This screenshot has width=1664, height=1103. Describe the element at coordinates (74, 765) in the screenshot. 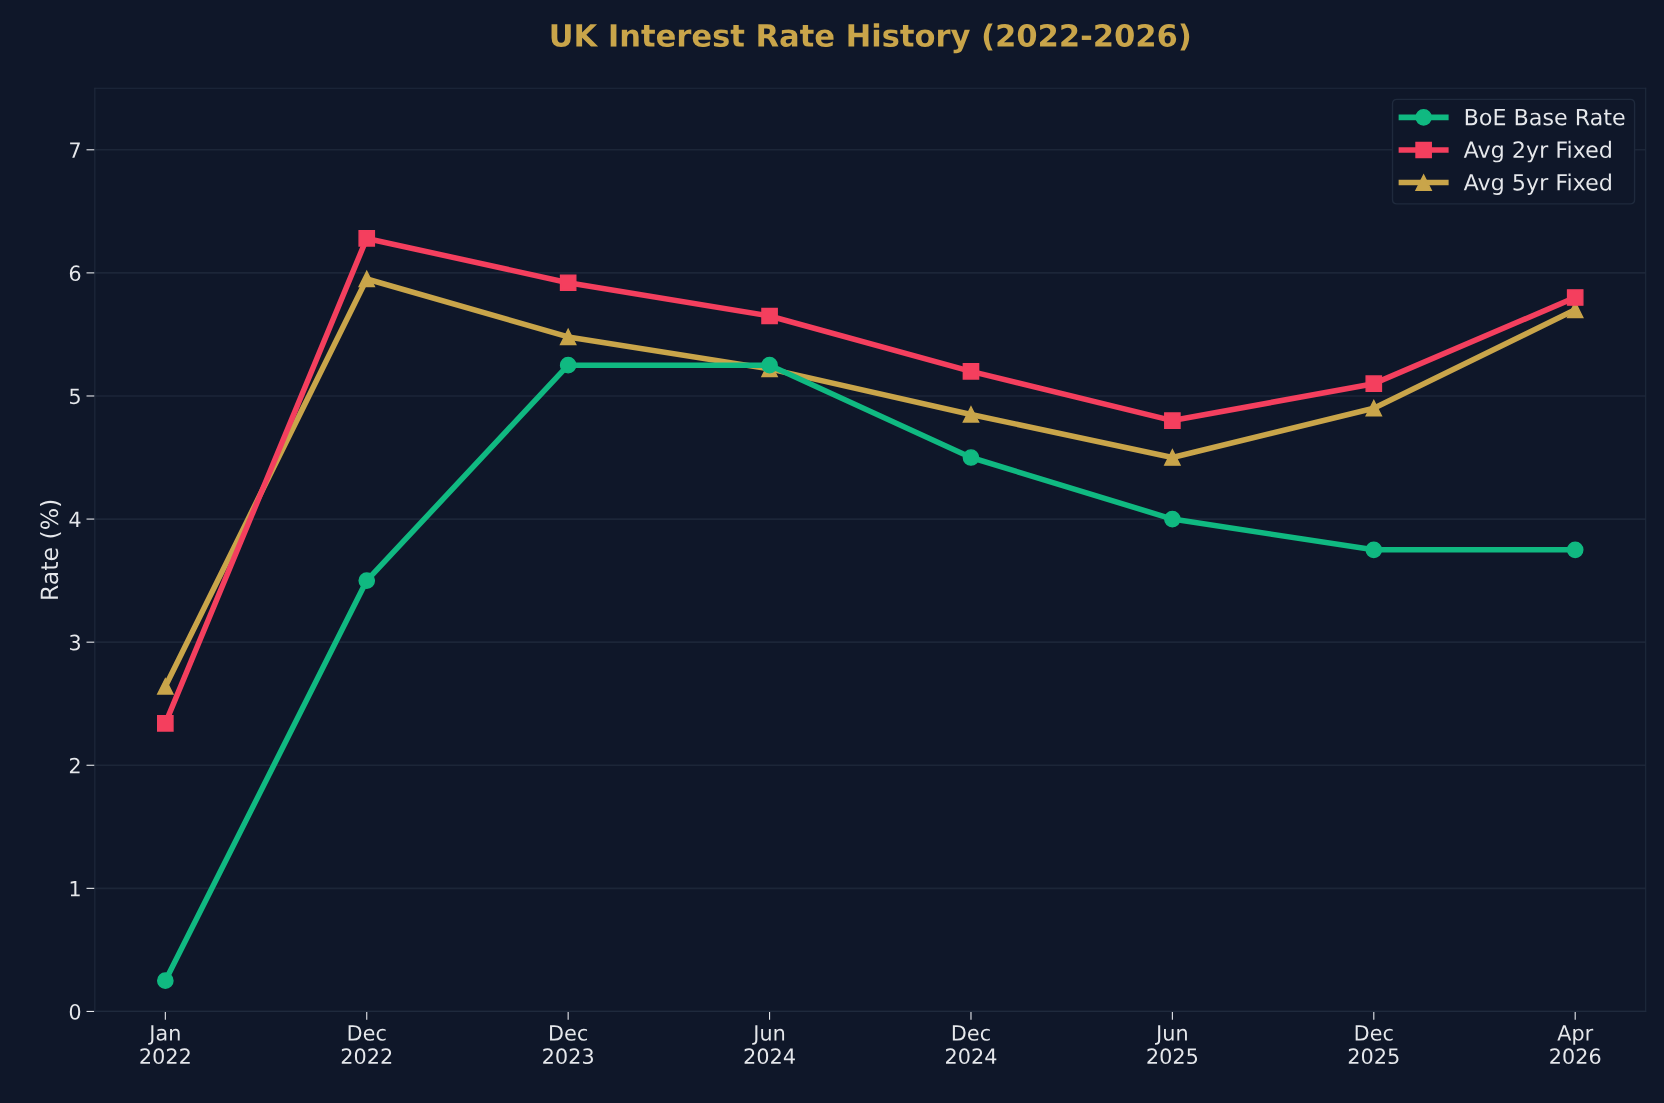

I see `y-tick-label: 2` at that location.